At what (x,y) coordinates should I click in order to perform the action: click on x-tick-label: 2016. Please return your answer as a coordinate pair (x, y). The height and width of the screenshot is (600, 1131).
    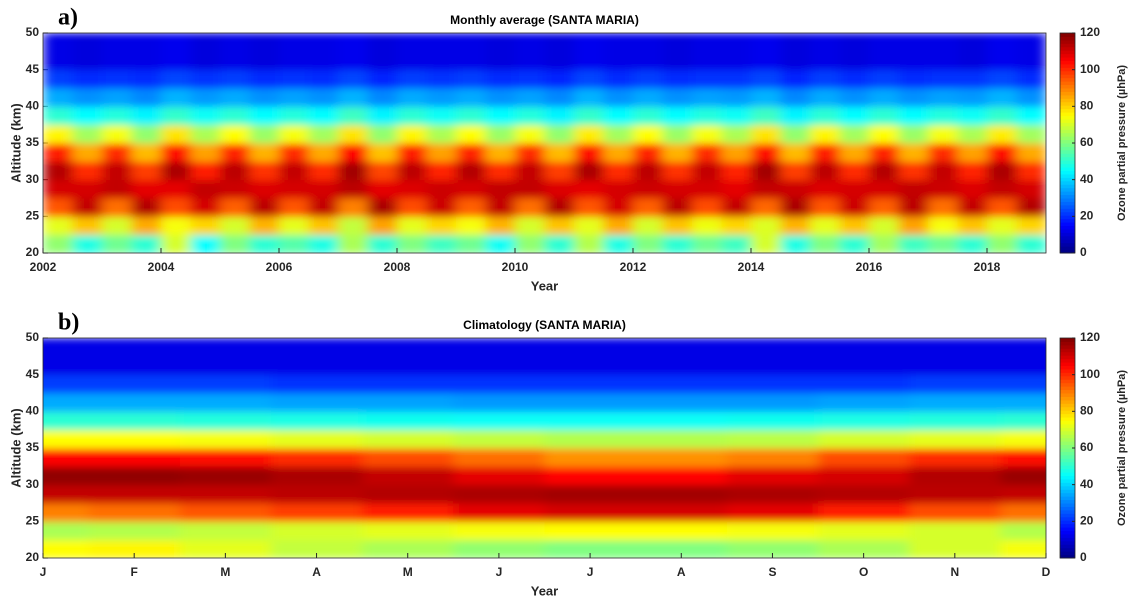
    Looking at the image, I should click on (869, 267).